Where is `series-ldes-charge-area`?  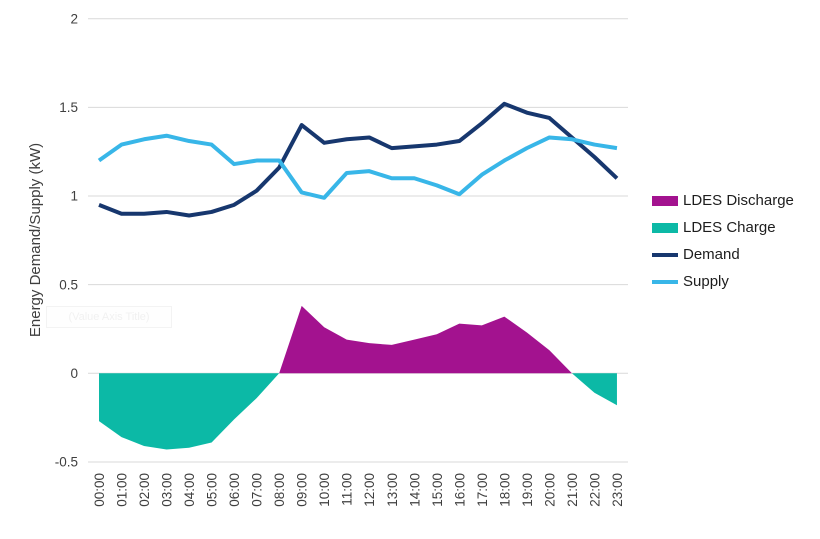 series-ldes-charge-area is located at coordinates (358, 411).